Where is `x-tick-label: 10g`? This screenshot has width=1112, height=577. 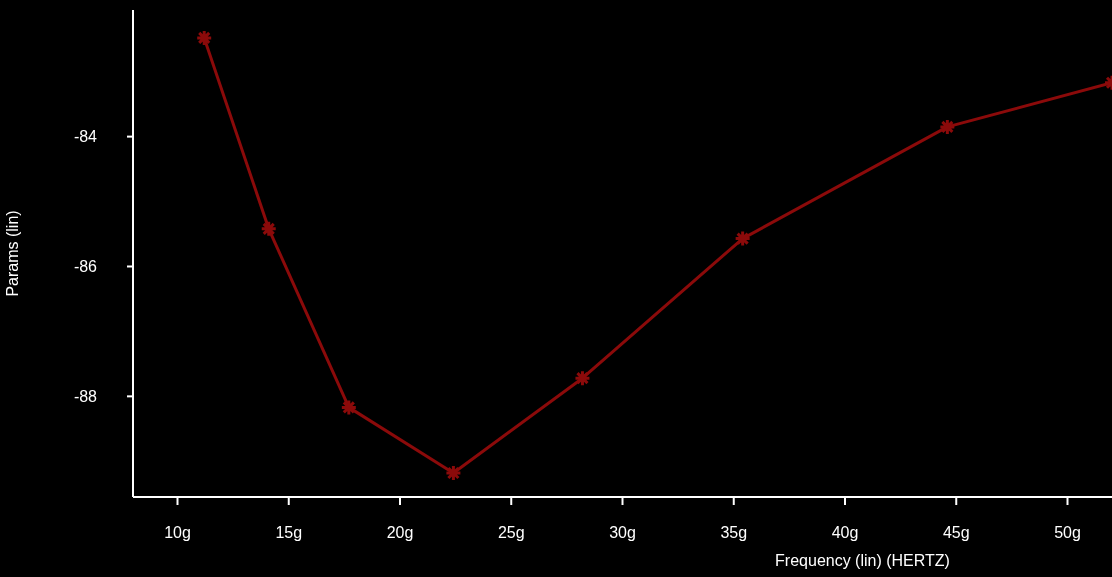 x-tick-label: 10g is located at coordinates (177, 533).